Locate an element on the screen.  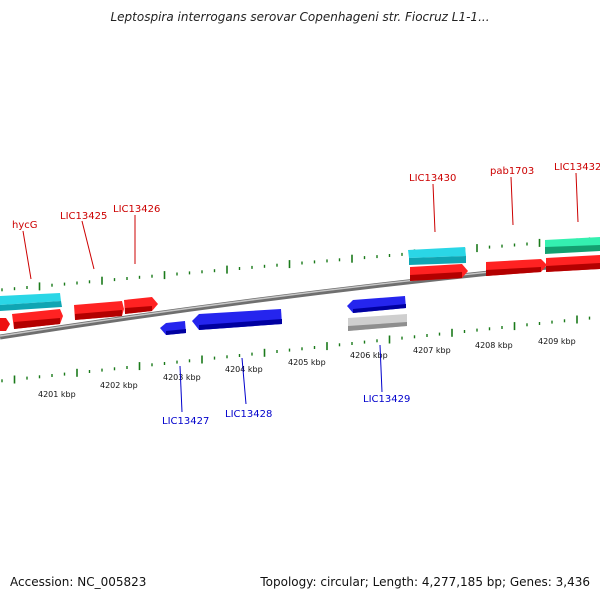
gene-cyan-right is located at coordinates (437, 256).